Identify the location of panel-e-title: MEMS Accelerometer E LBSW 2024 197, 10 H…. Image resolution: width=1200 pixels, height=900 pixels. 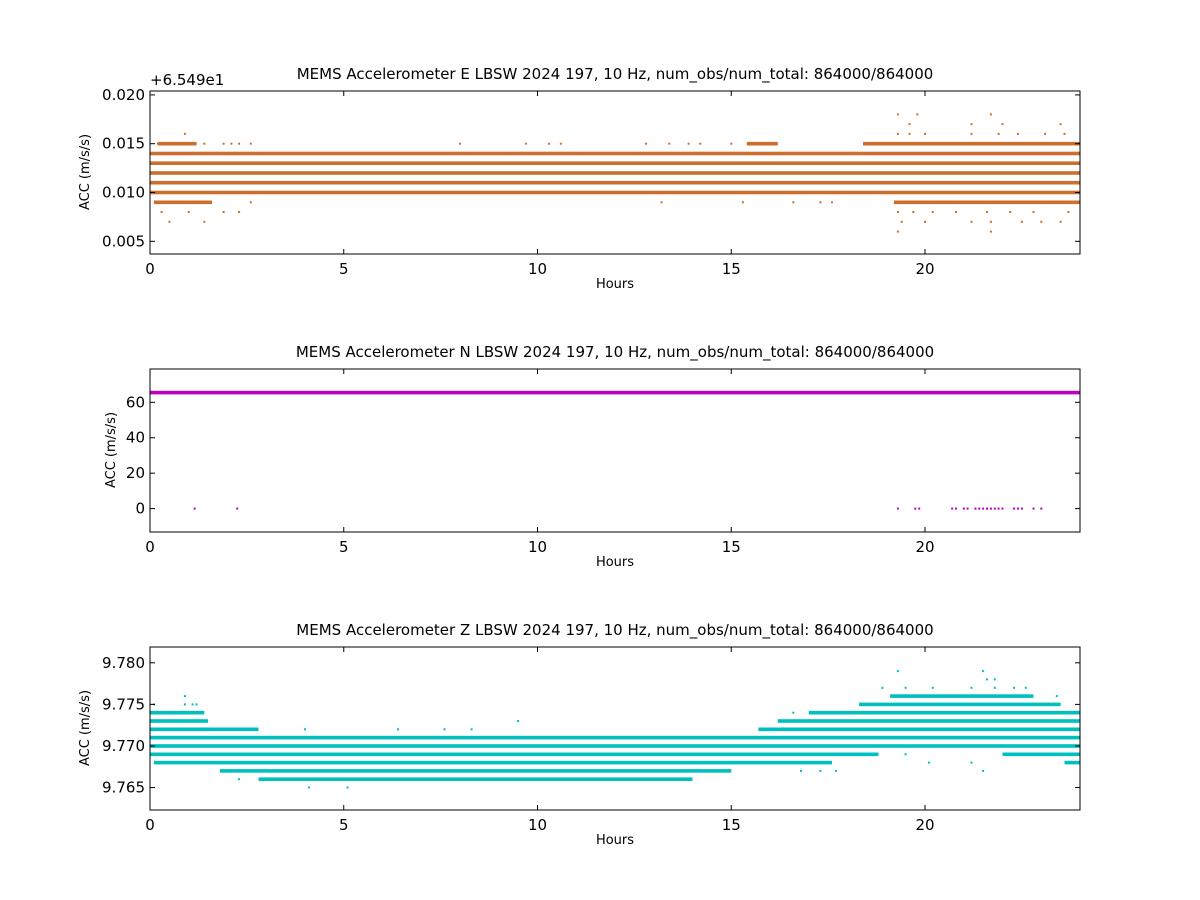
(615, 74).